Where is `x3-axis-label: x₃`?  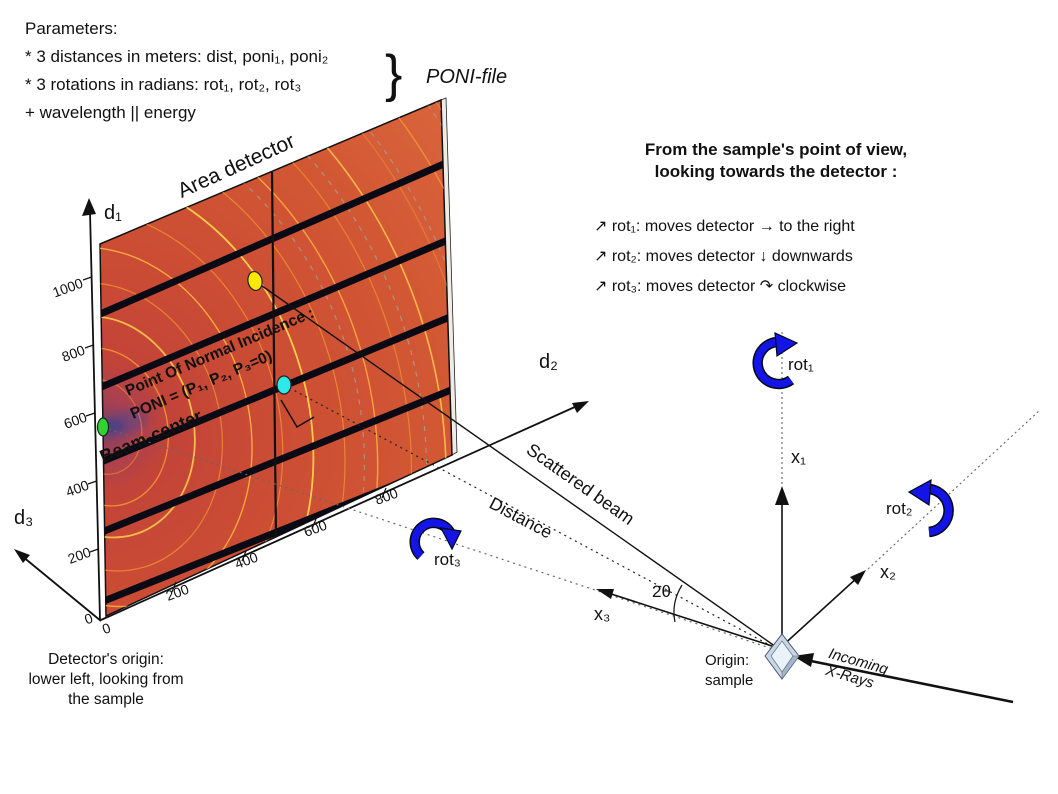
x3-axis-label: x₃ is located at coordinates (602, 614).